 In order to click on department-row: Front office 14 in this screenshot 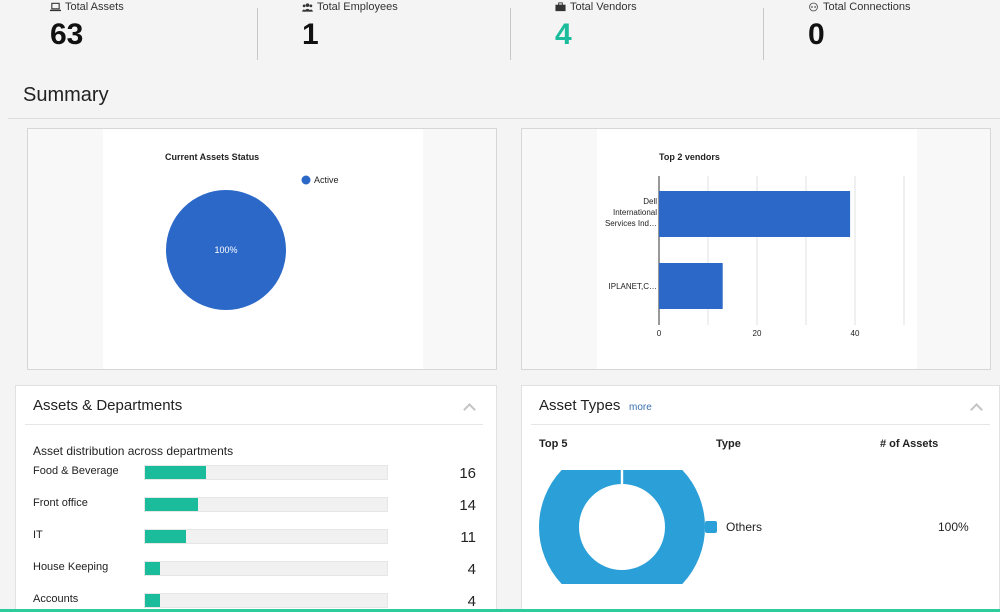, I will do `click(258, 507)`.